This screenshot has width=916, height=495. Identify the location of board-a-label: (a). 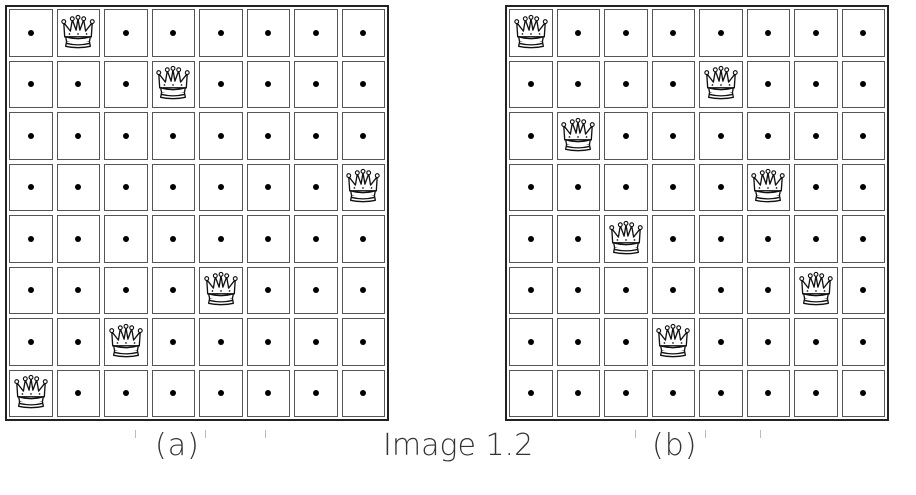
(177, 445).